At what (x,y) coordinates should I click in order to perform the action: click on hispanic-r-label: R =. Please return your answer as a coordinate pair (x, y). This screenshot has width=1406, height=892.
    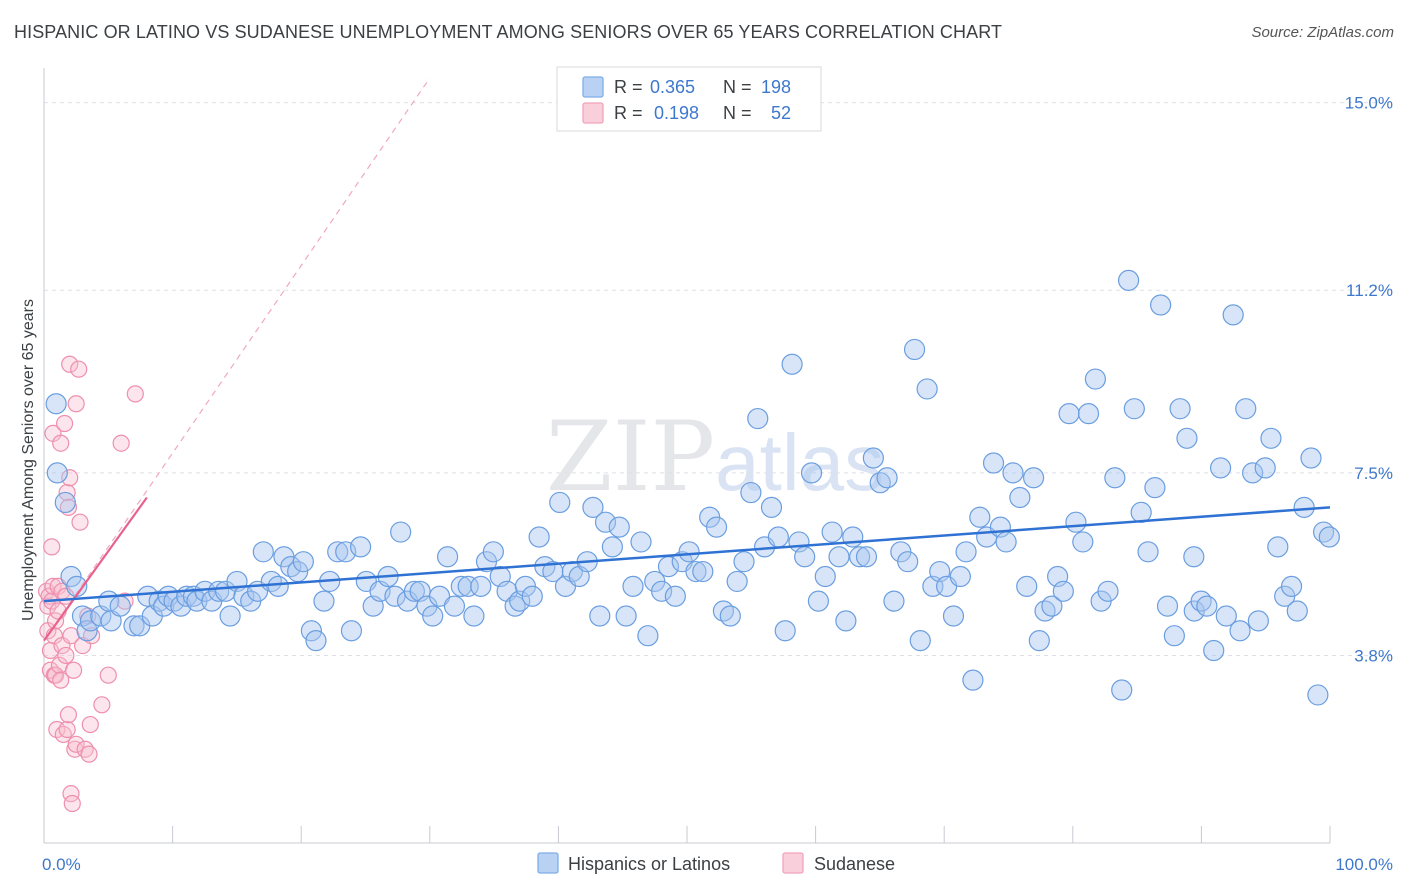
    Looking at the image, I should click on (628, 87).